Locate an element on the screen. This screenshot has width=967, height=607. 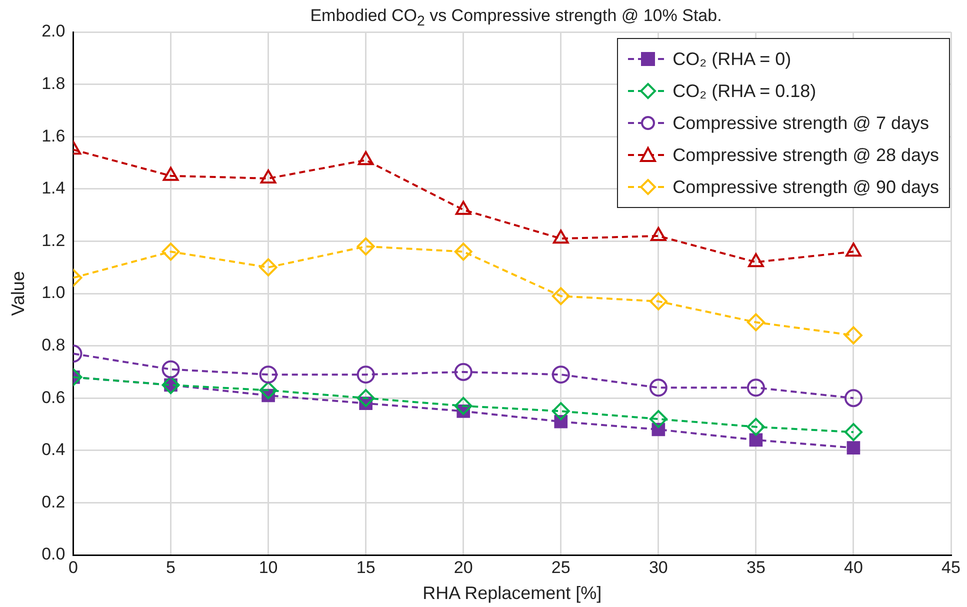
x-tick-label: 20 is located at coordinates (463, 567).